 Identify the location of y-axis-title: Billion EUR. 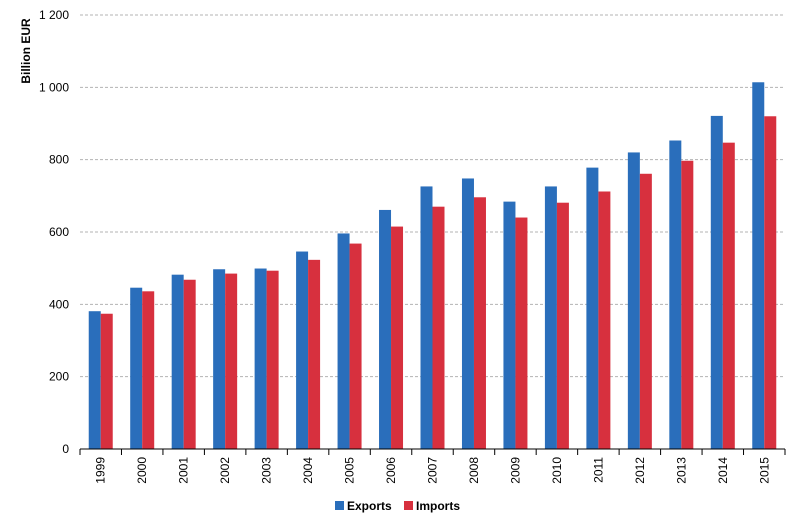
(26, 51).